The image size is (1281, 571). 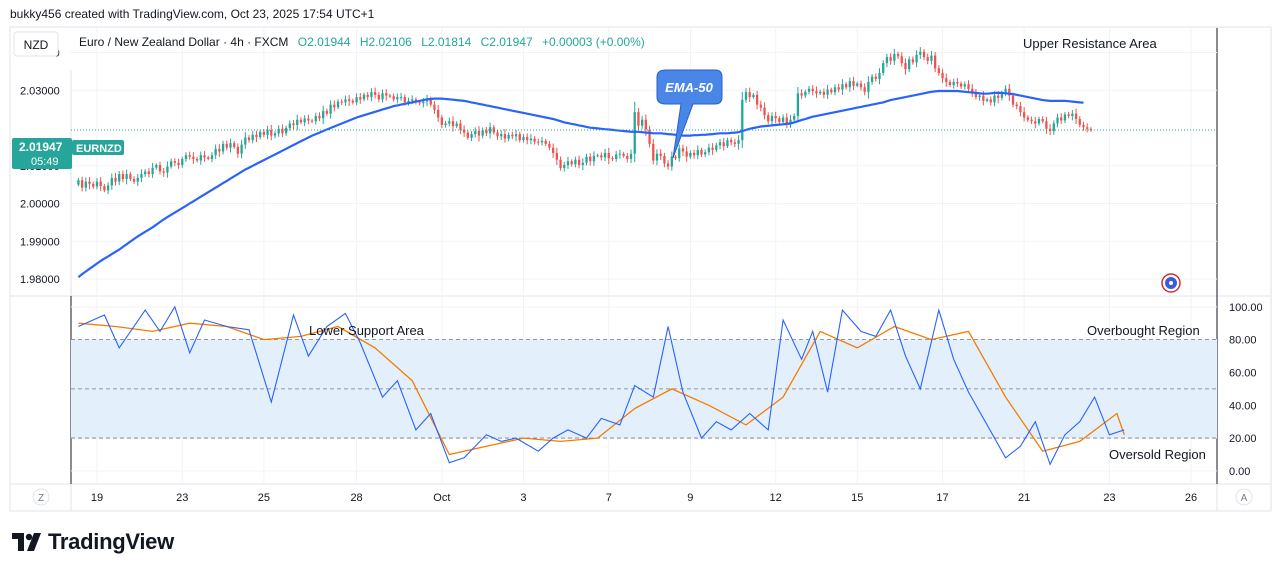 What do you see at coordinates (942, 498) in the screenshot?
I see `time-tick-label: 17` at bounding box center [942, 498].